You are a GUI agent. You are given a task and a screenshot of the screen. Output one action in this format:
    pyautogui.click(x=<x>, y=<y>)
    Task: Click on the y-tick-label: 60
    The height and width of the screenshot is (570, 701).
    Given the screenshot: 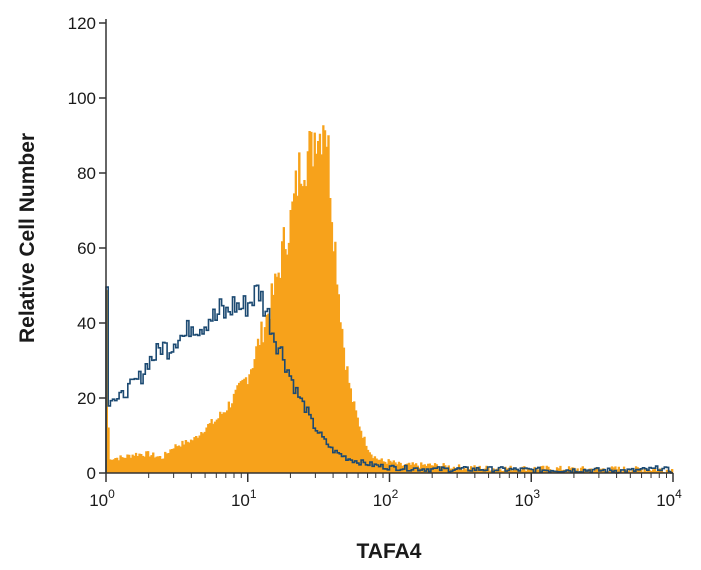 What is the action you would take?
    pyautogui.click(x=86, y=248)
    